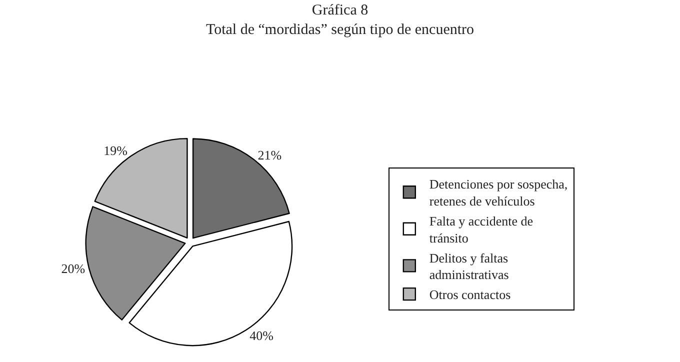 The height and width of the screenshot is (362, 680). What do you see at coordinates (340, 10) in the screenshot?
I see `chart-title: Gráfica 8` at bounding box center [340, 10].